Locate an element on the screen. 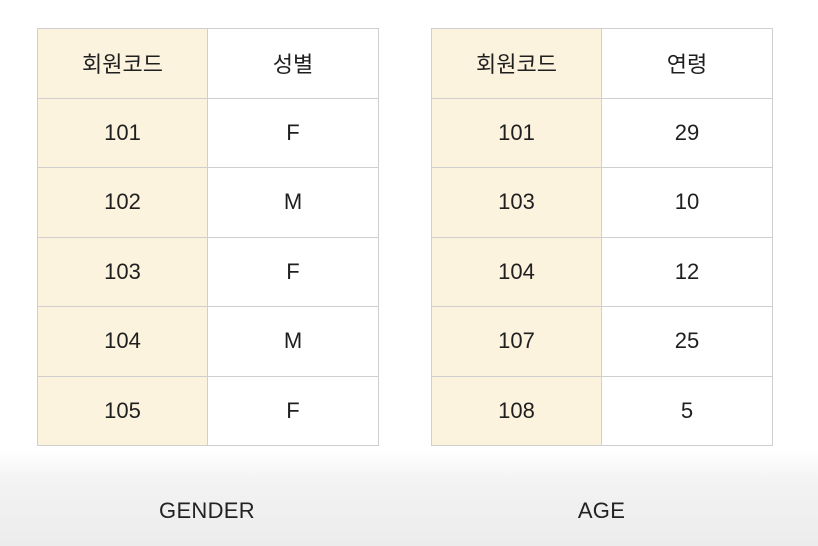  age-cell: 12 is located at coordinates (687, 271).